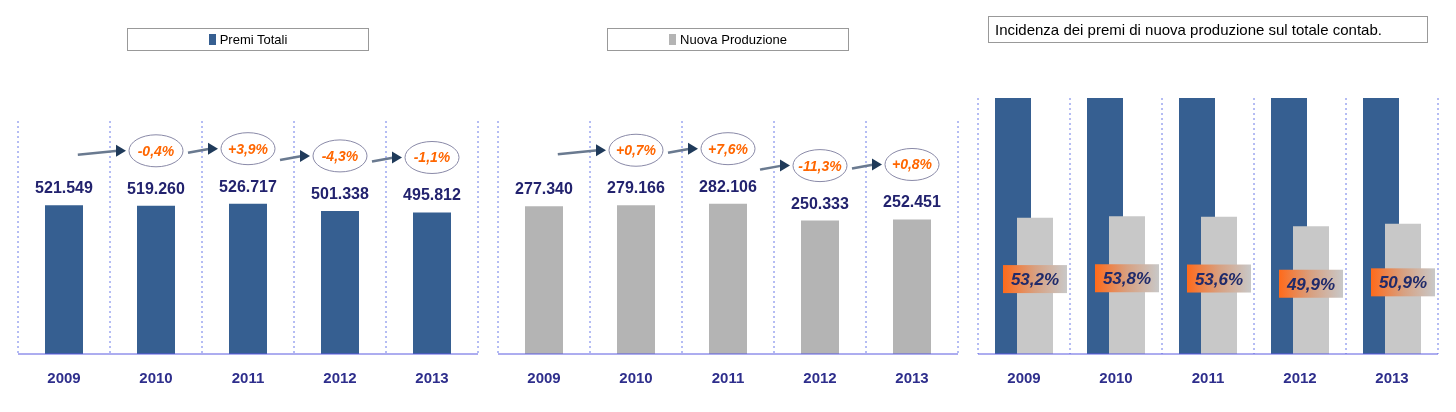 This screenshot has width=1456, height=412. I want to click on text: -11,3%, so click(820, 165).